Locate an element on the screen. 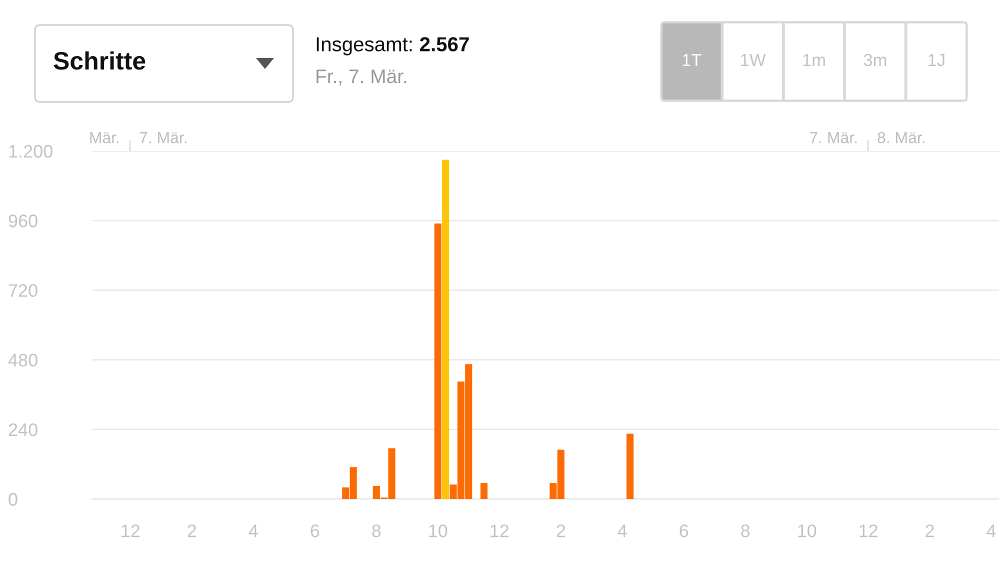 This screenshot has width=999, height=563. y-tick-label: 480 is located at coordinates (23, 360).